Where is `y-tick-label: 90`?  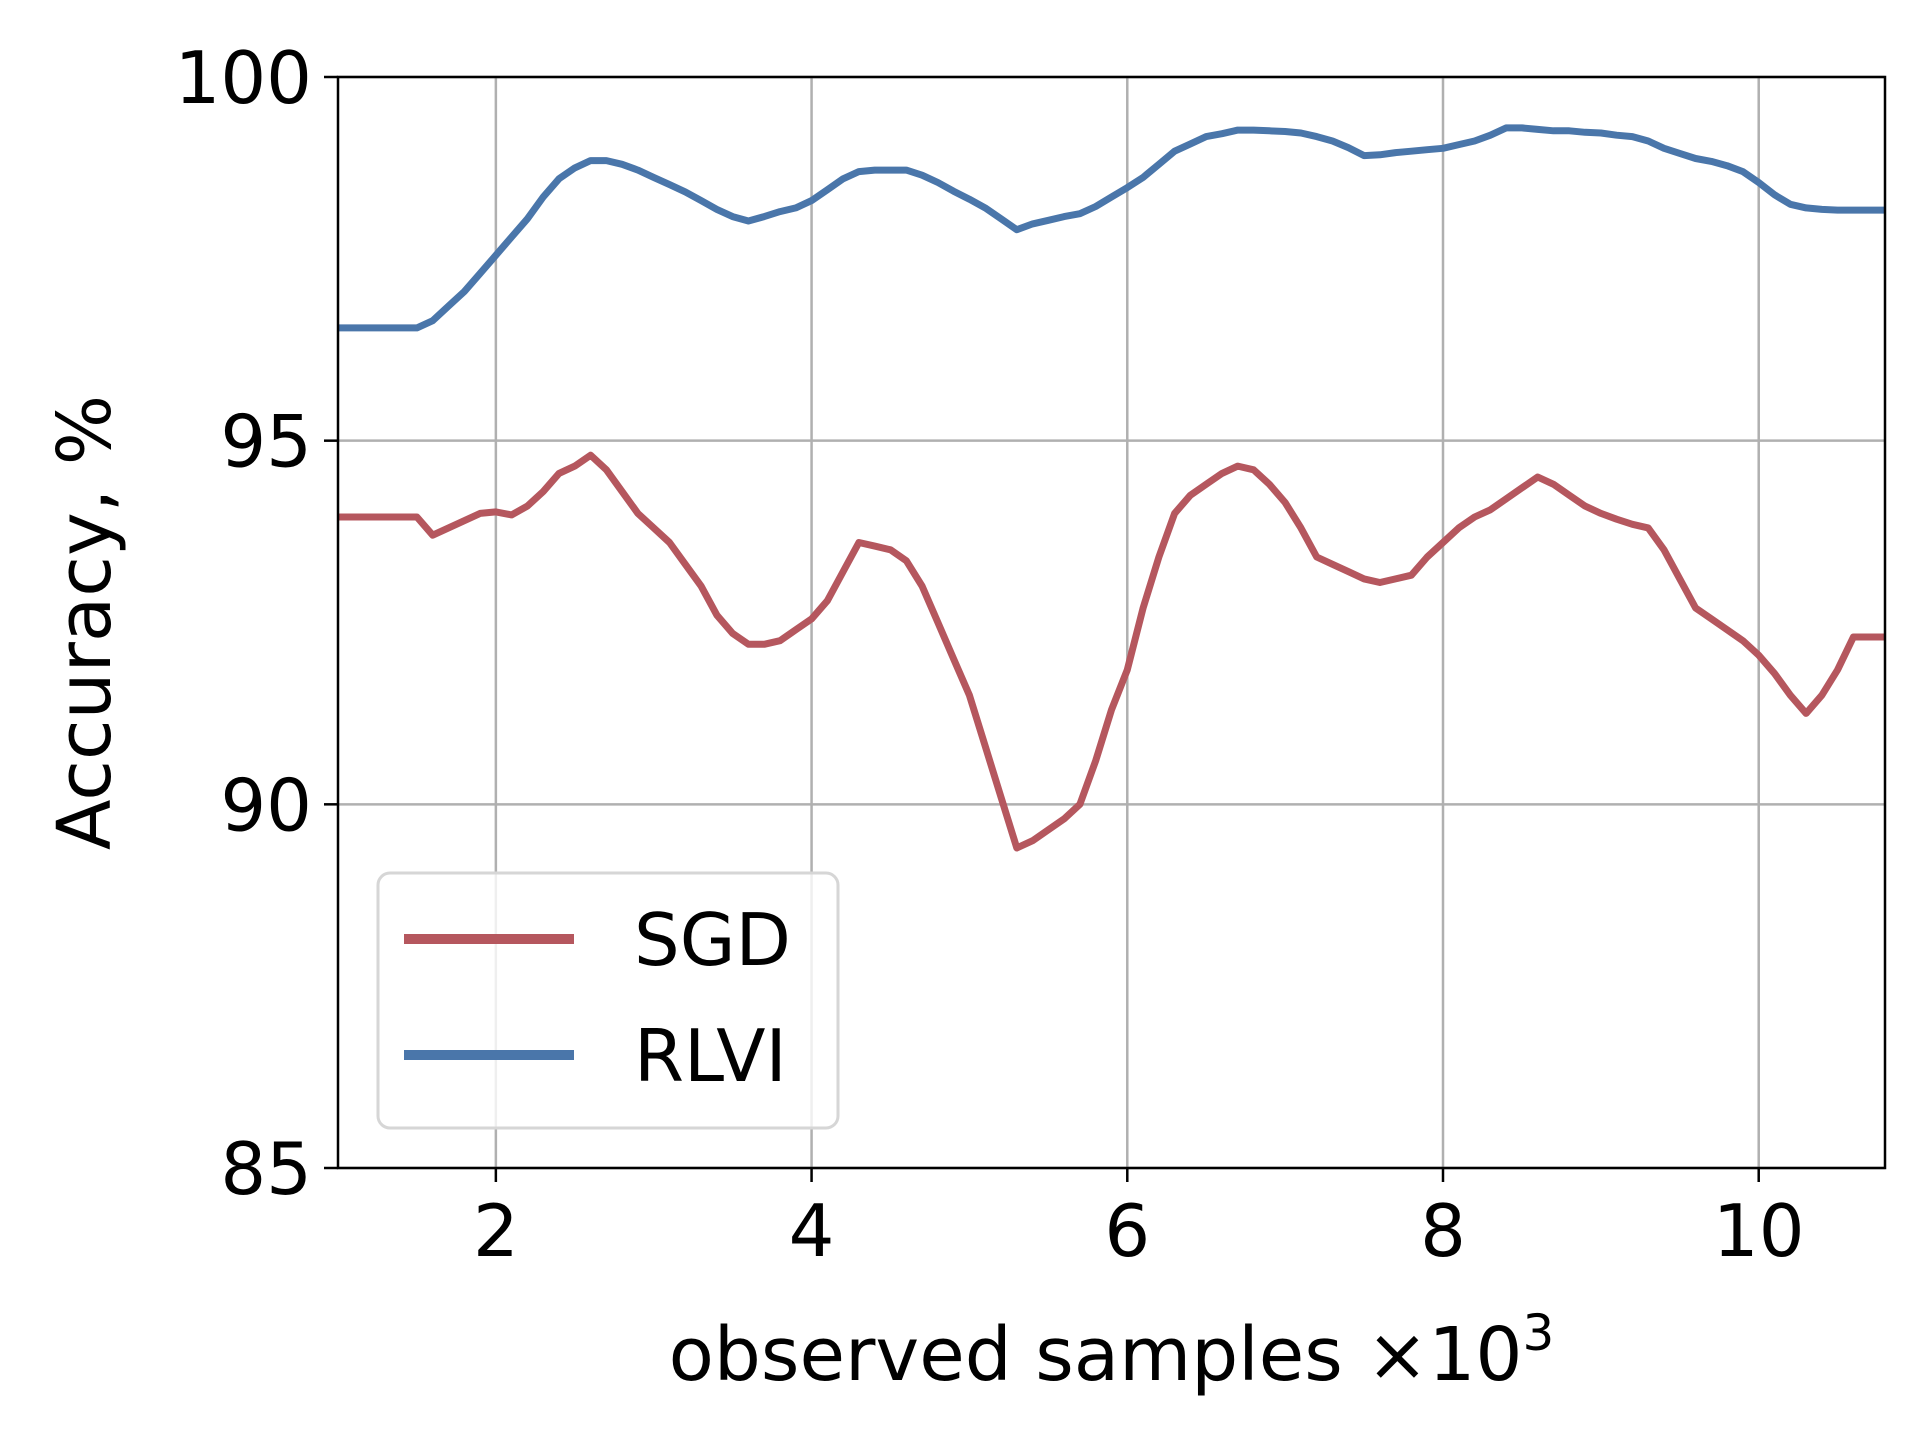
y-tick-label: 90 is located at coordinates (266, 805).